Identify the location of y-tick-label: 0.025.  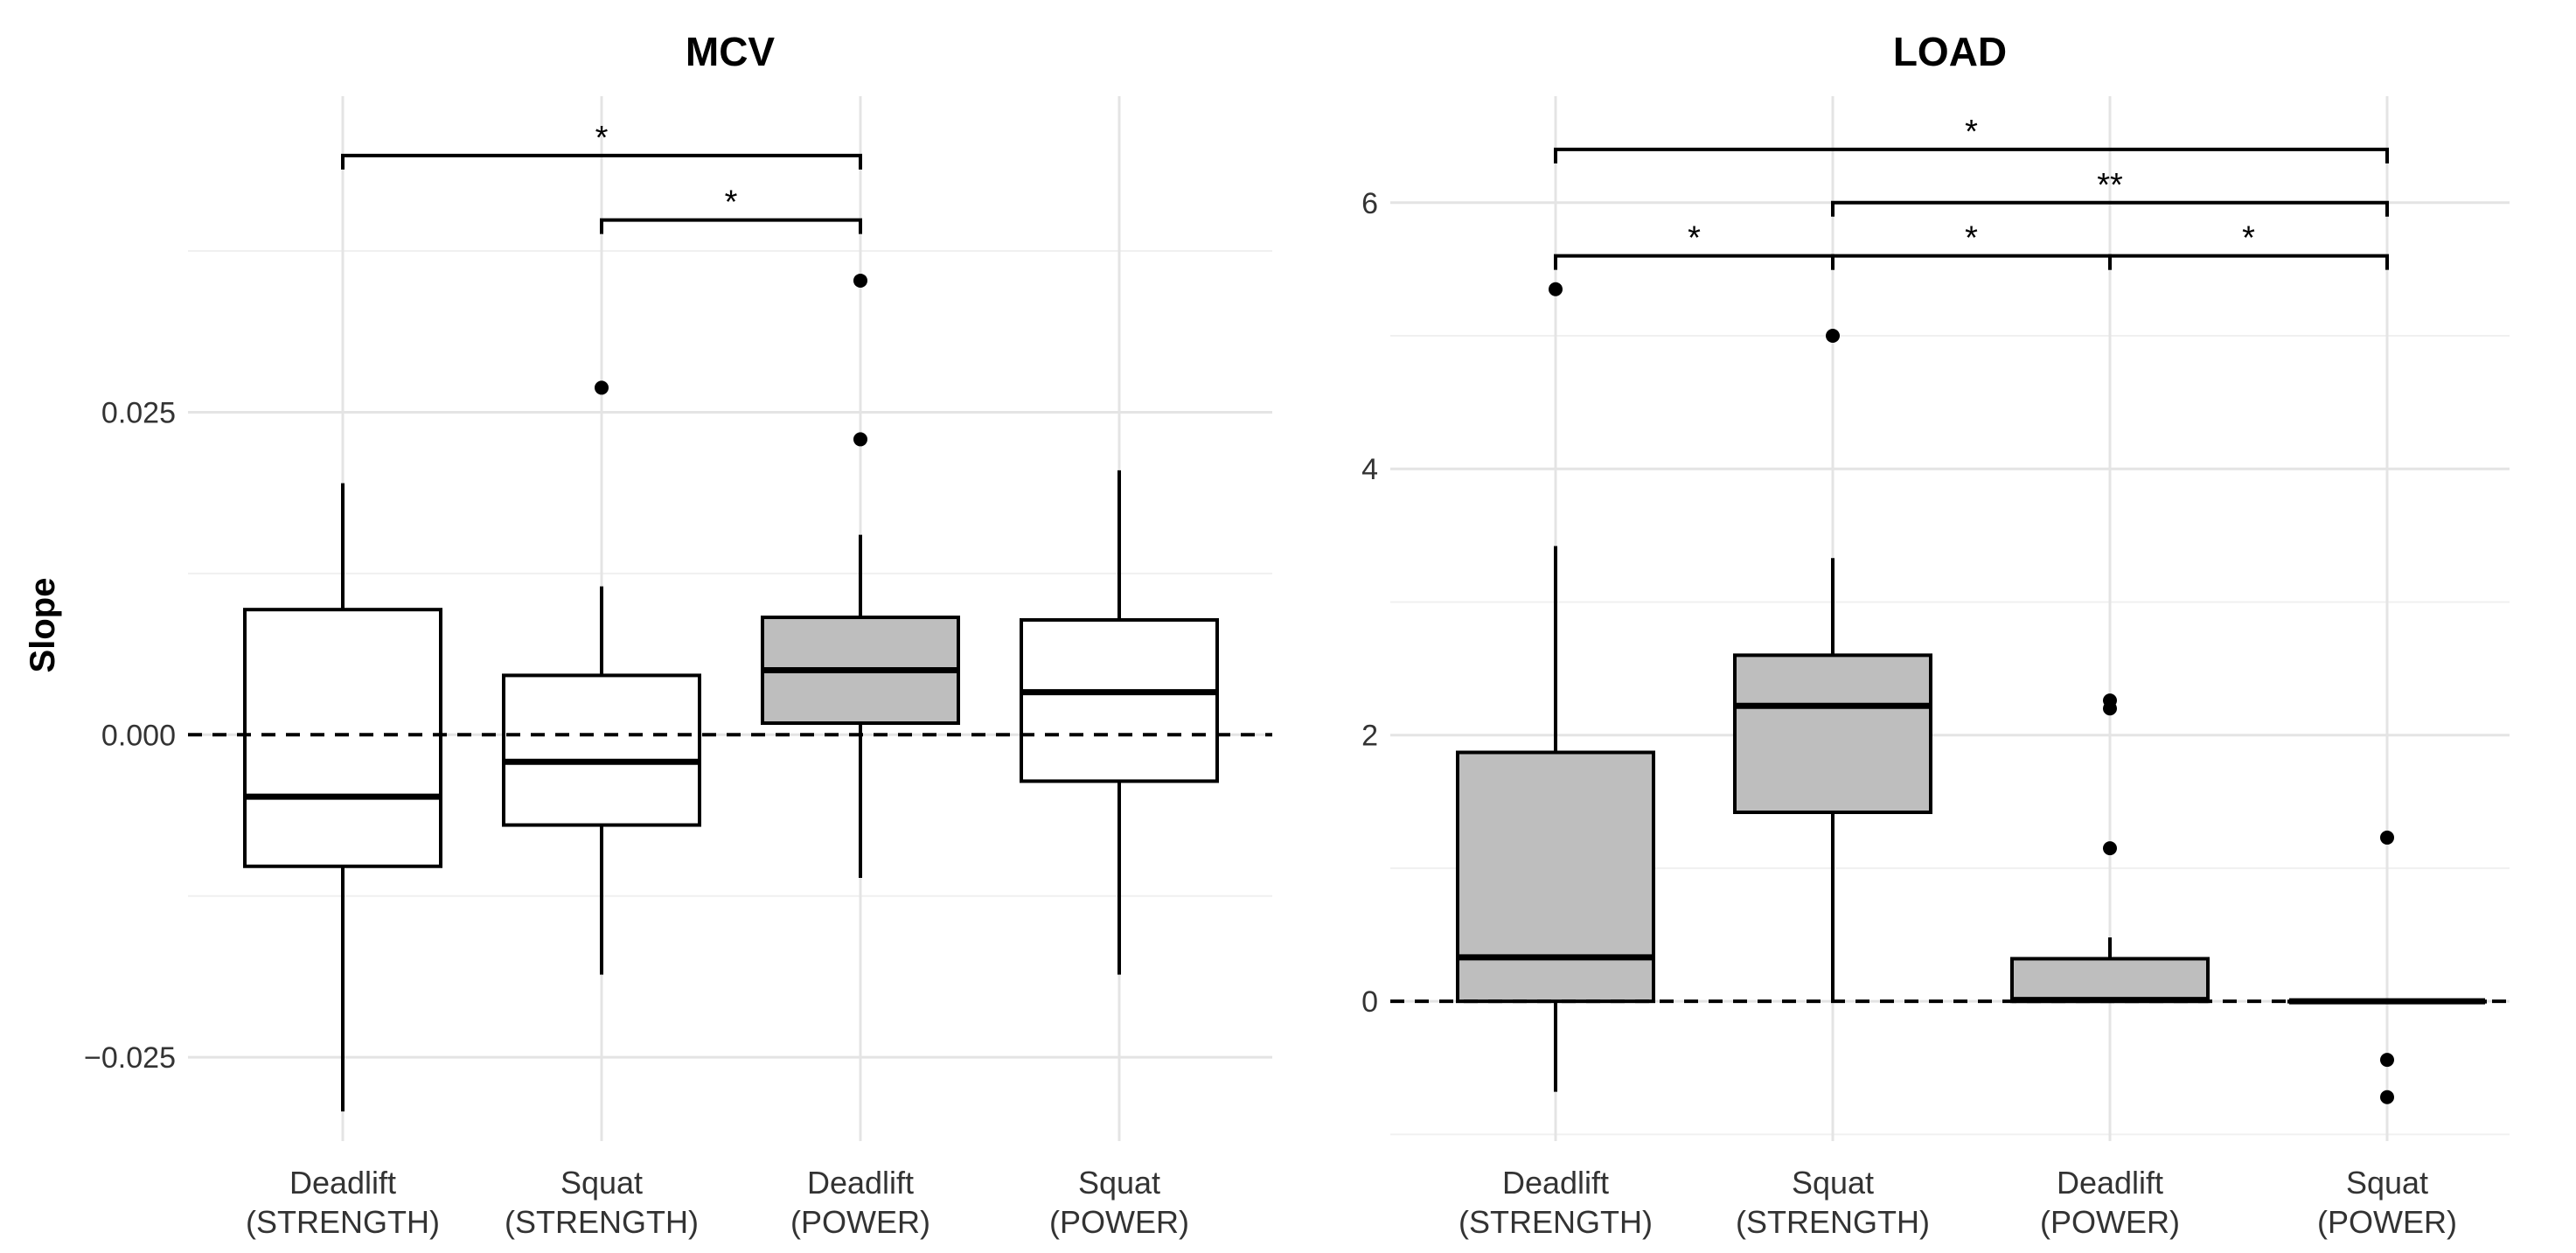
(138, 412).